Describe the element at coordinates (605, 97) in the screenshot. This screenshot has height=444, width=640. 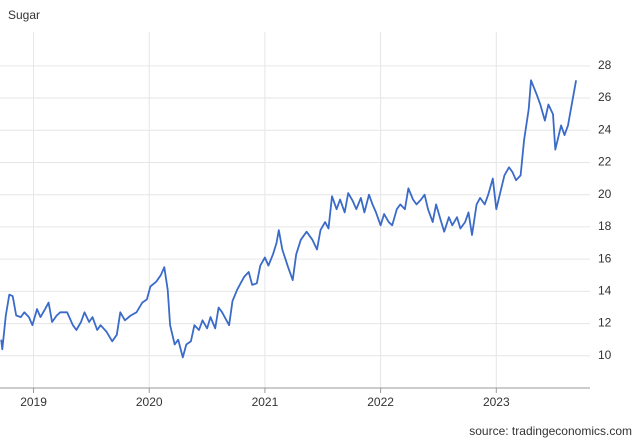
I see `y-tick-label: 26` at that location.